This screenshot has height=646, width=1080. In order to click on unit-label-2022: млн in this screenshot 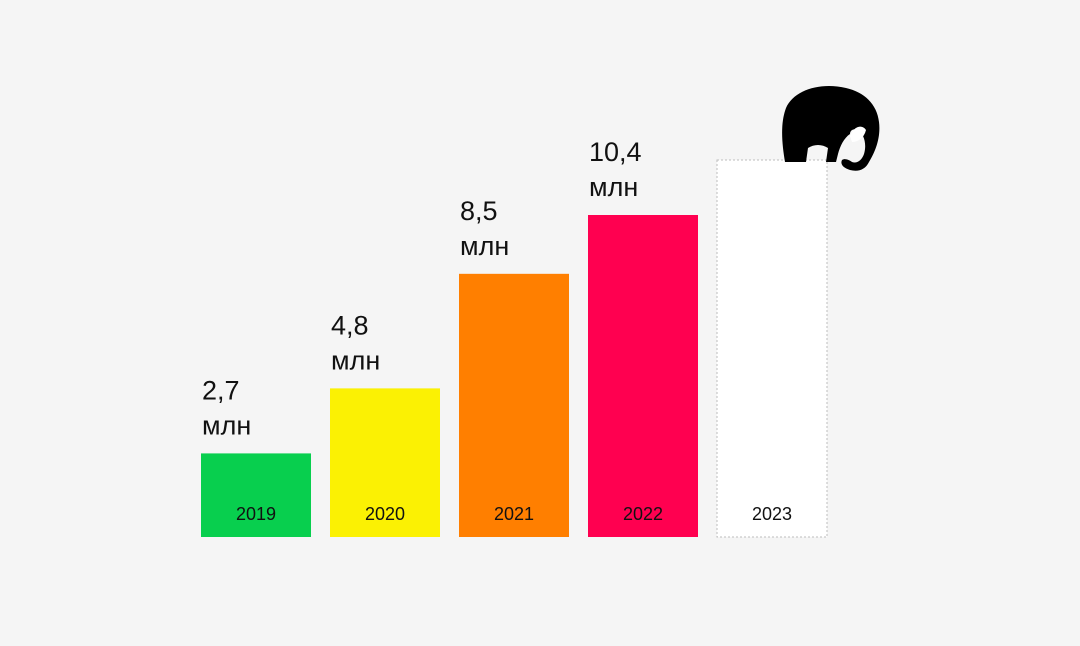, I will do `click(613, 187)`.